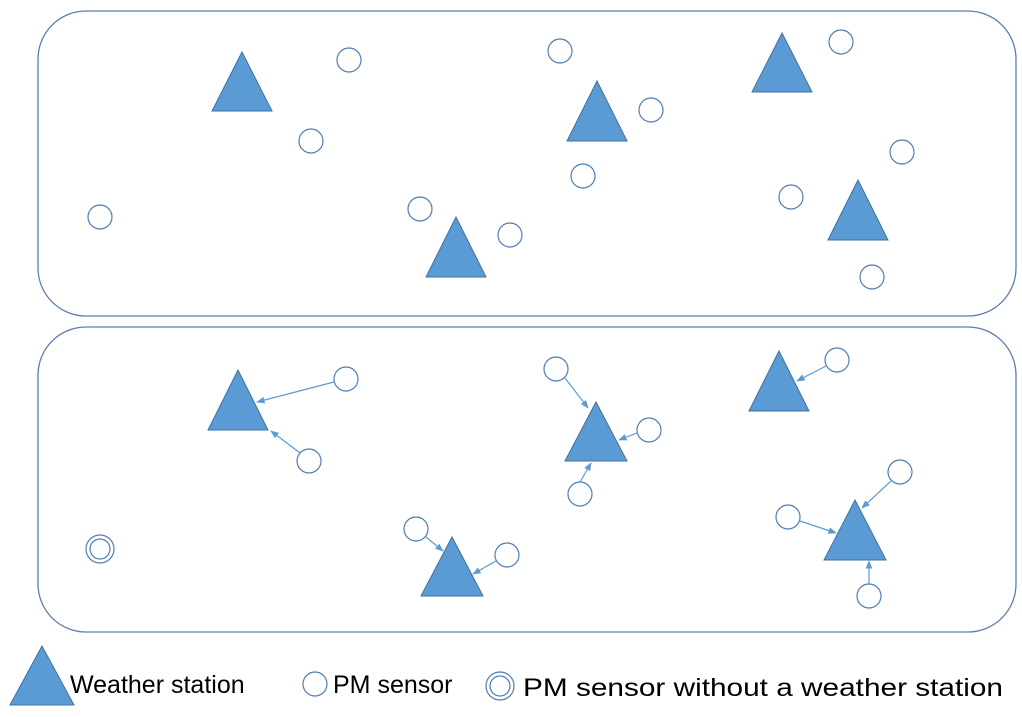 Image resolution: width=1022 pixels, height=717 pixels. What do you see at coordinates (100, 549) in the screenshot?
I see `pm-sensor-no-station-icon` at bounding box center [100, 549].